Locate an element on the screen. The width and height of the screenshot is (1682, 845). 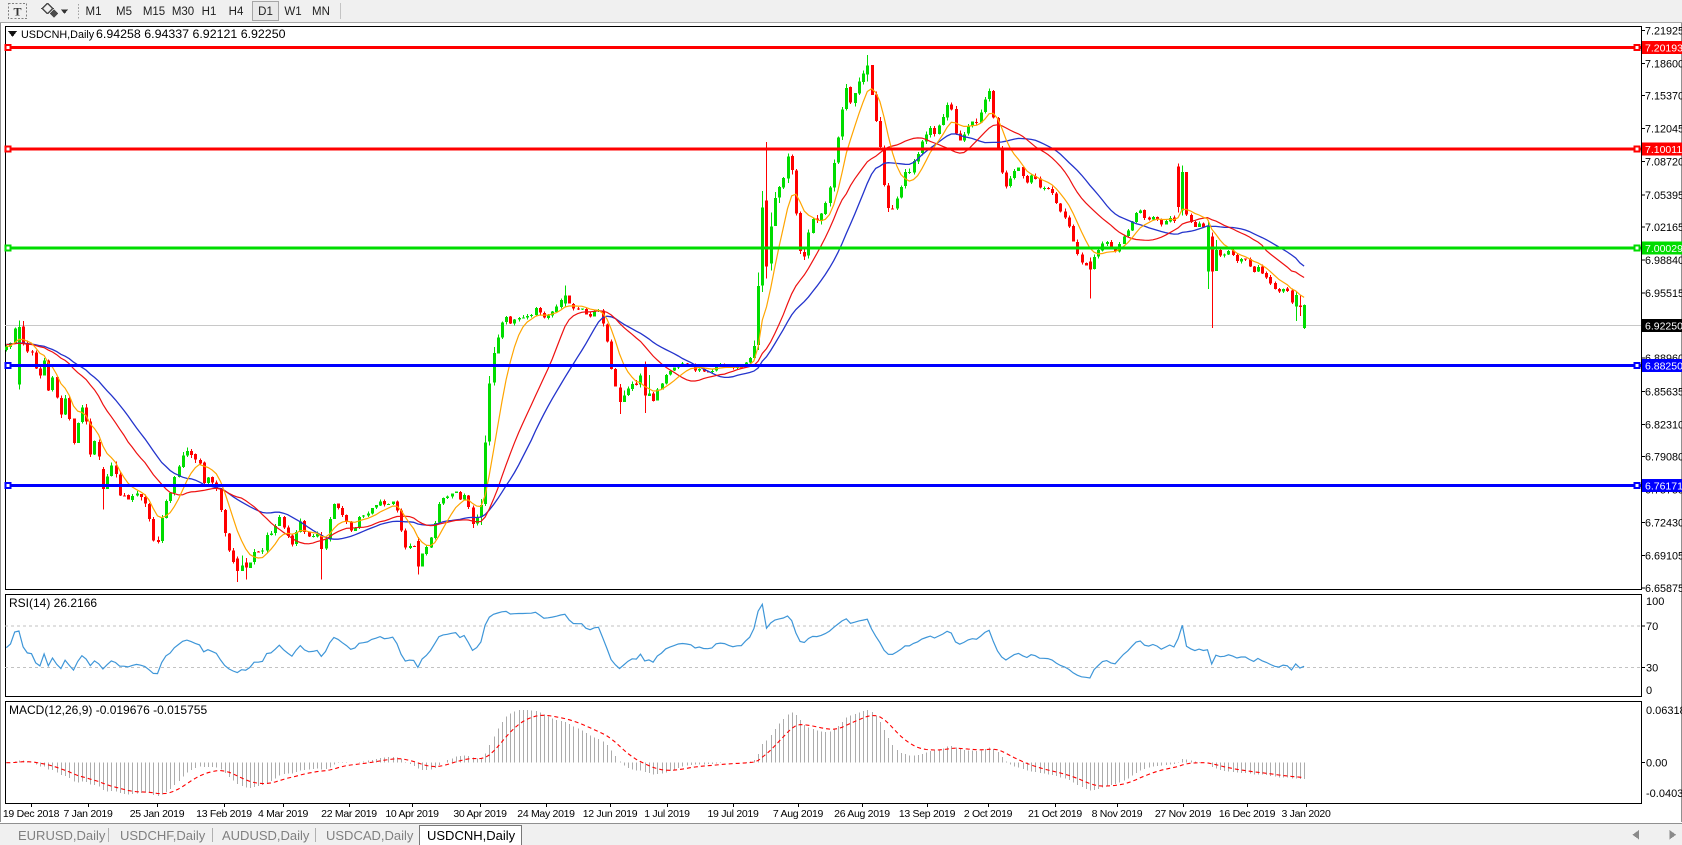
svg-text: M30 is located at coordinates (183, 12).